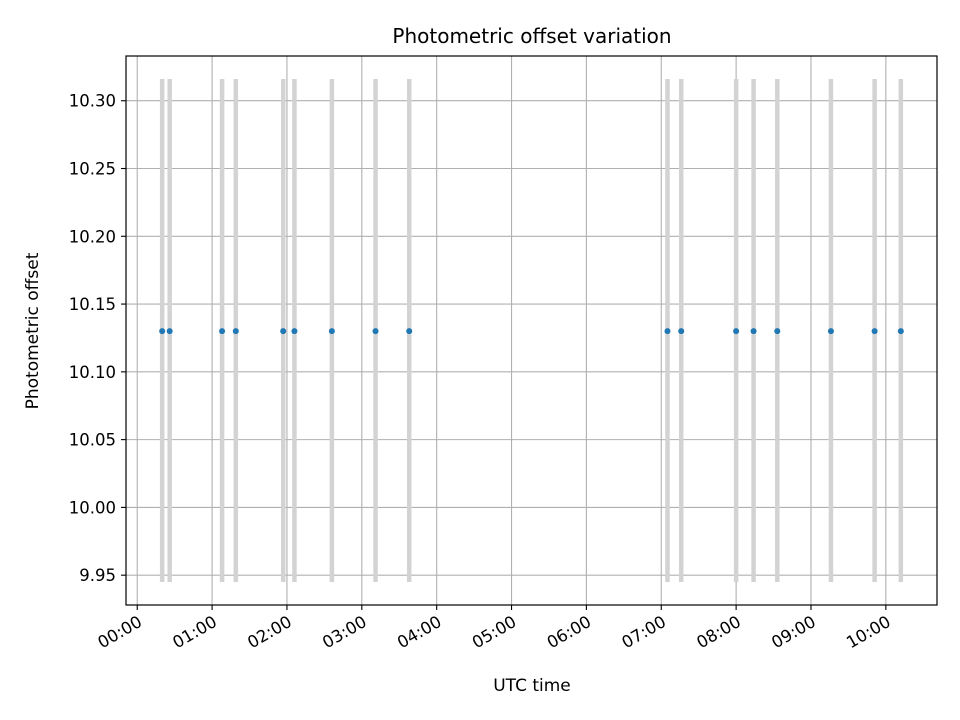 This screenshot has height=720, width=960. I want to click on y-axis-ticks: 9.95 10.00 10.05 10.10 10.15 10.20 10.25 10.30, so click(97, 338).